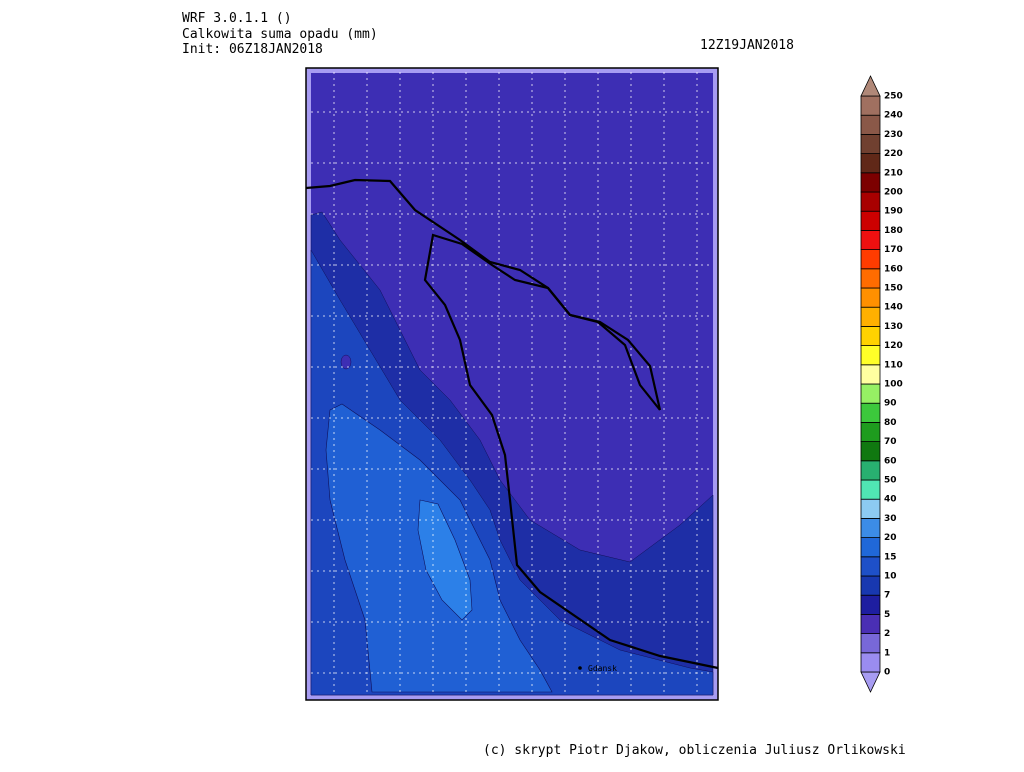 Image resolution: width=1024 pixels, height=772 pixels. I want to click on colorbar-label: 170, so click(893, 250).